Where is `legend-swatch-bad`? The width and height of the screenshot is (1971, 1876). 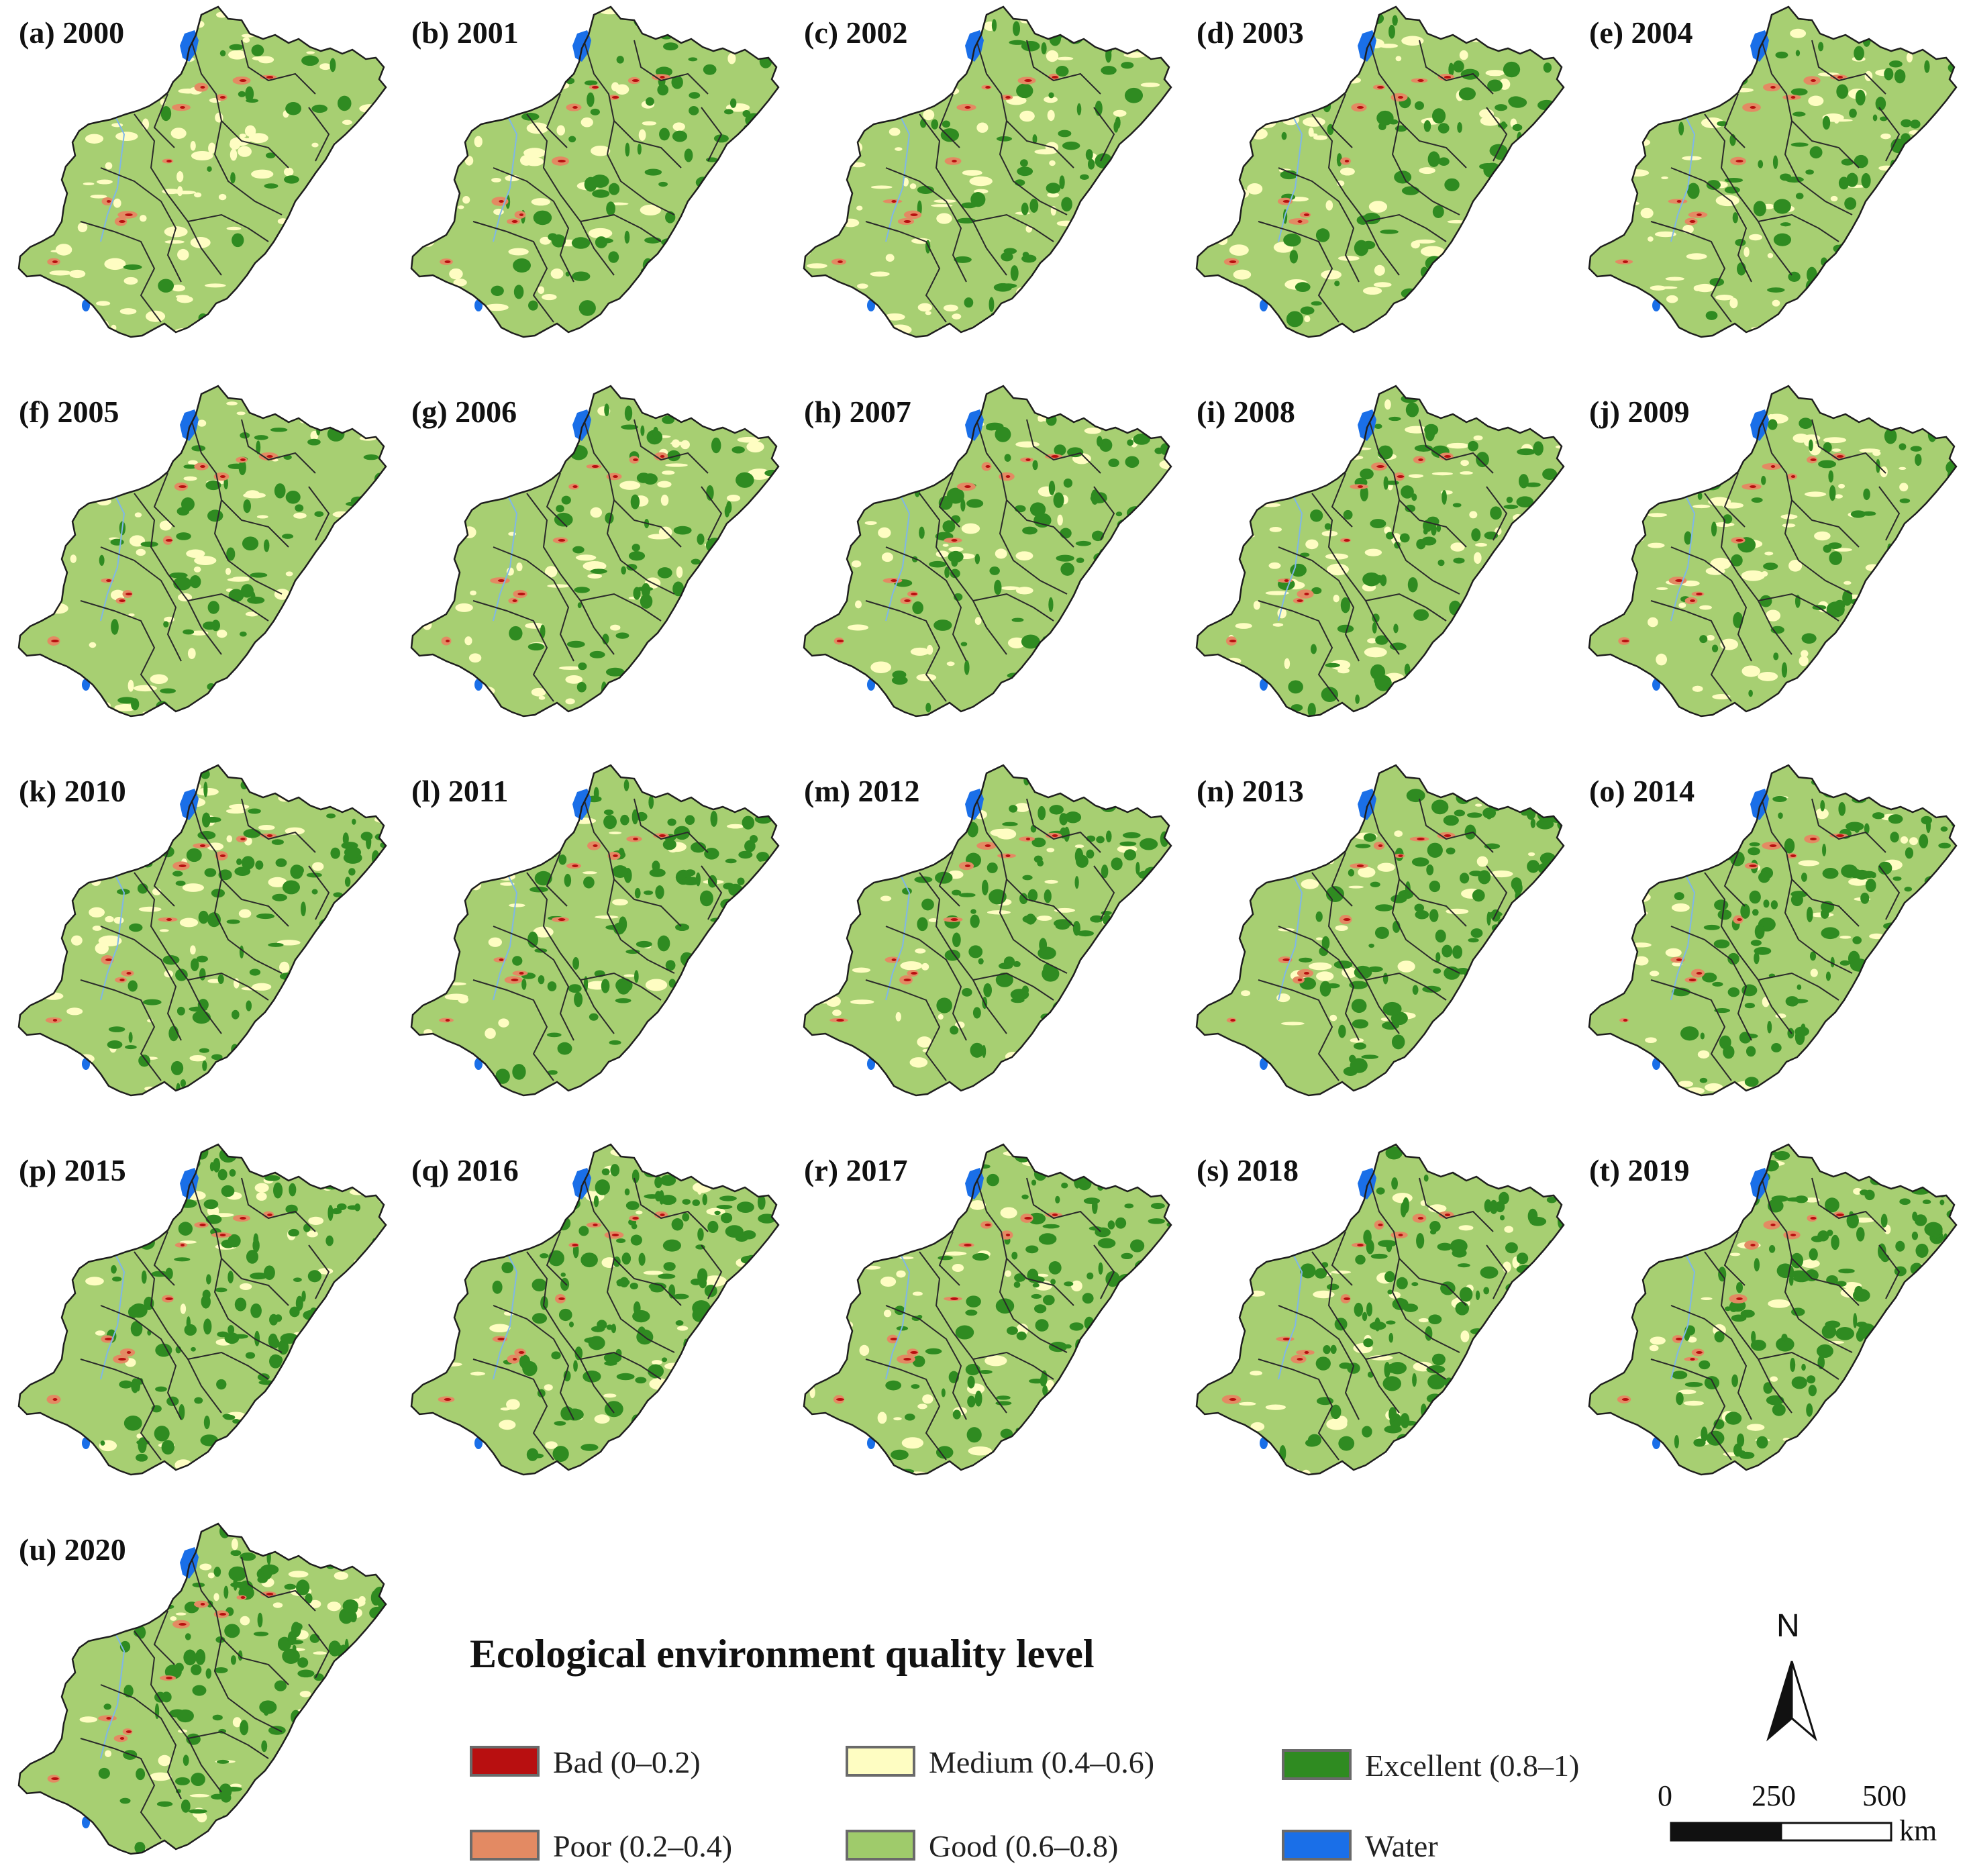
legend-swatch-bad is located at coordinates (505, 1762).